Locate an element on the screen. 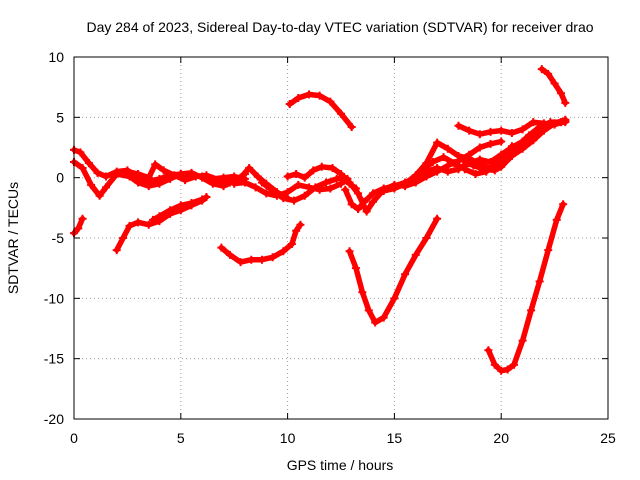  series-trace is located at coordinates (525, 287).